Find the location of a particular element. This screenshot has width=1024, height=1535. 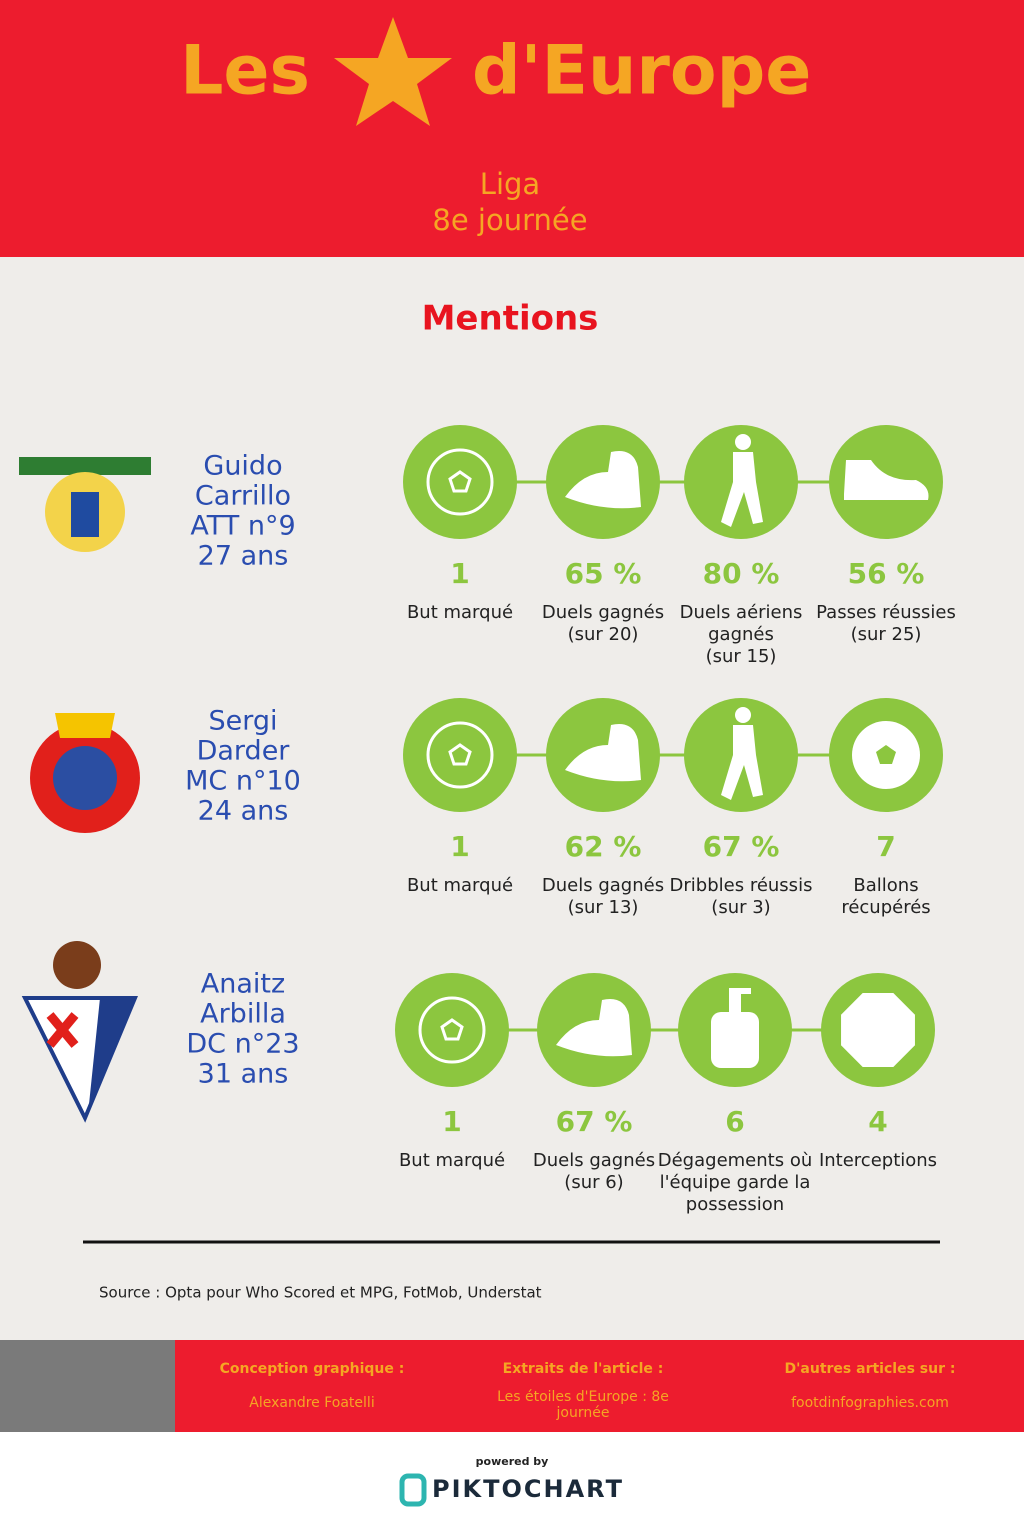

brand: PIKTOCHART is located at coordinates (528, 1489).